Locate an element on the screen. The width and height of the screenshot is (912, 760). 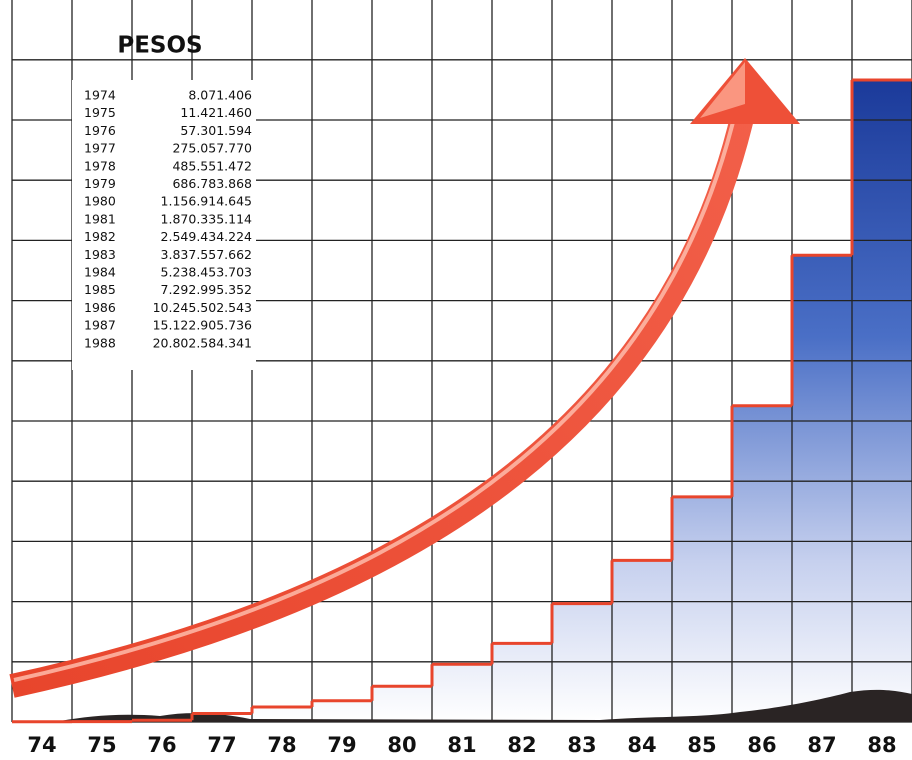
table-year: 1985 is located at coordinates (100, 289).